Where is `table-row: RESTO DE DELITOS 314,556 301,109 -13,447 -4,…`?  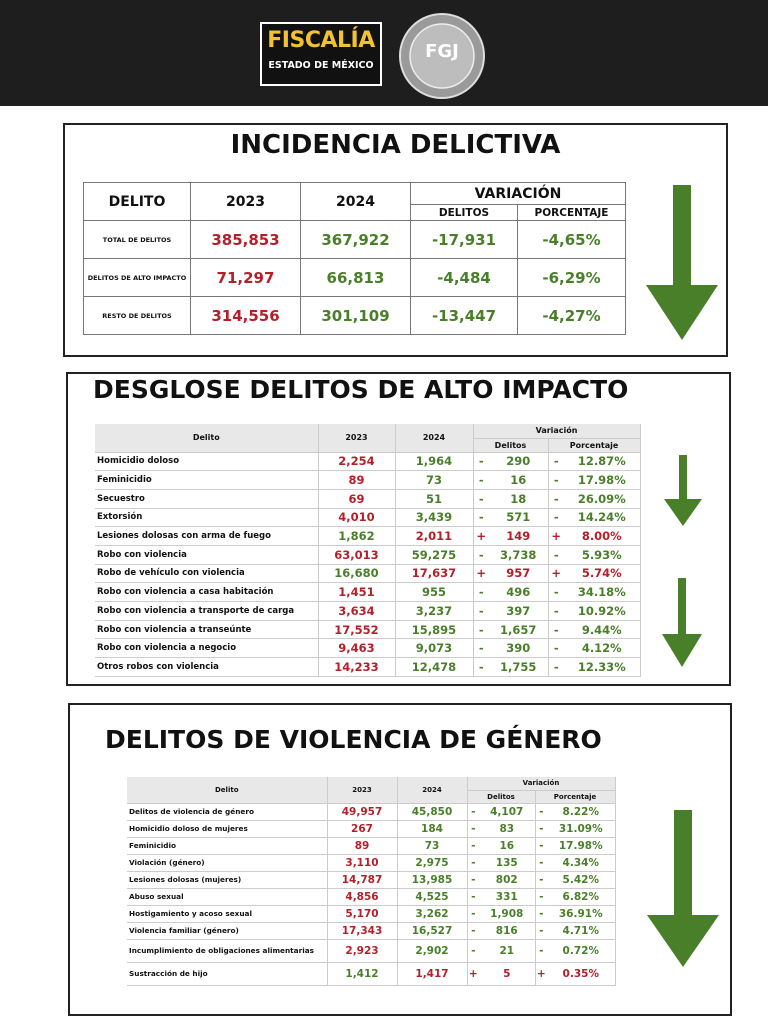
table-row: RESTO DE DELITOS 314,556 301,109 -13,447 -4,… is located at coordinates (354, 315).